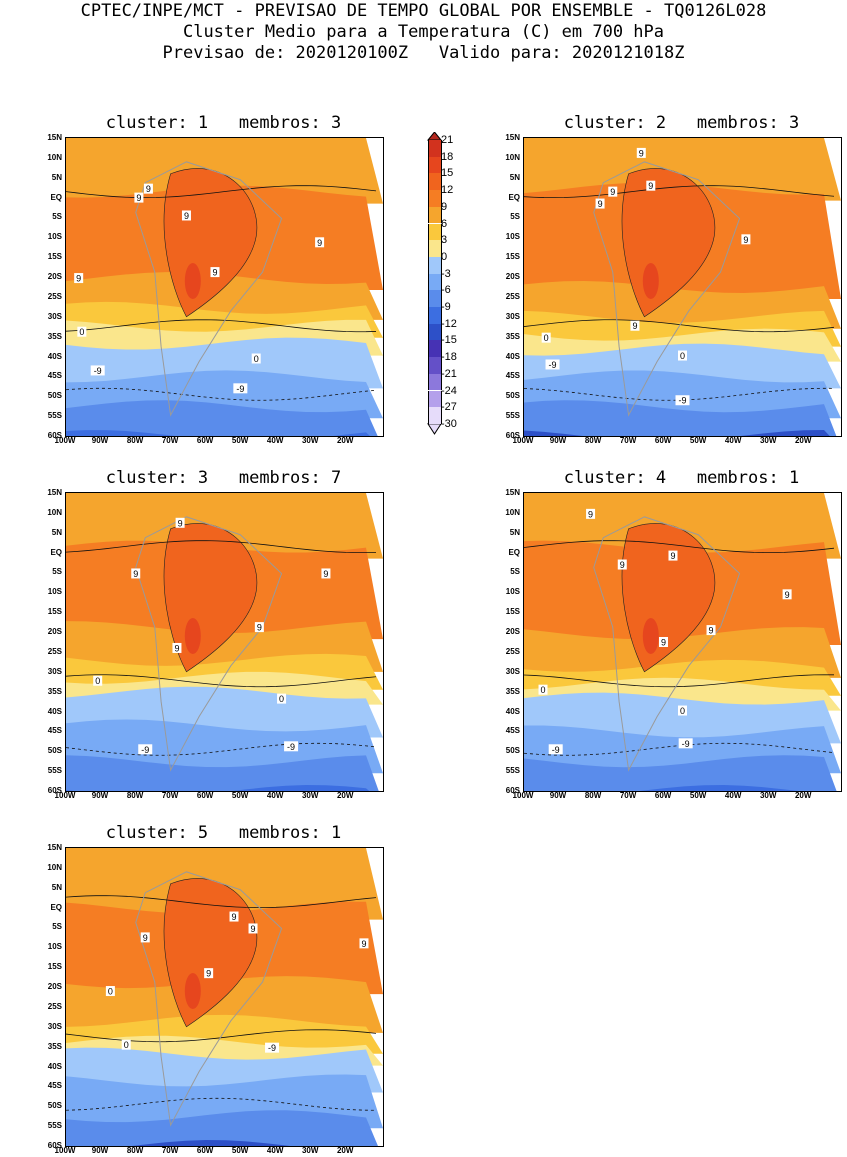 The height and width of the screenshot is (1157, 847). Describe the element at coordinates (446, 307) in the screenshot. I see `colorbar-label: -9` at that location.